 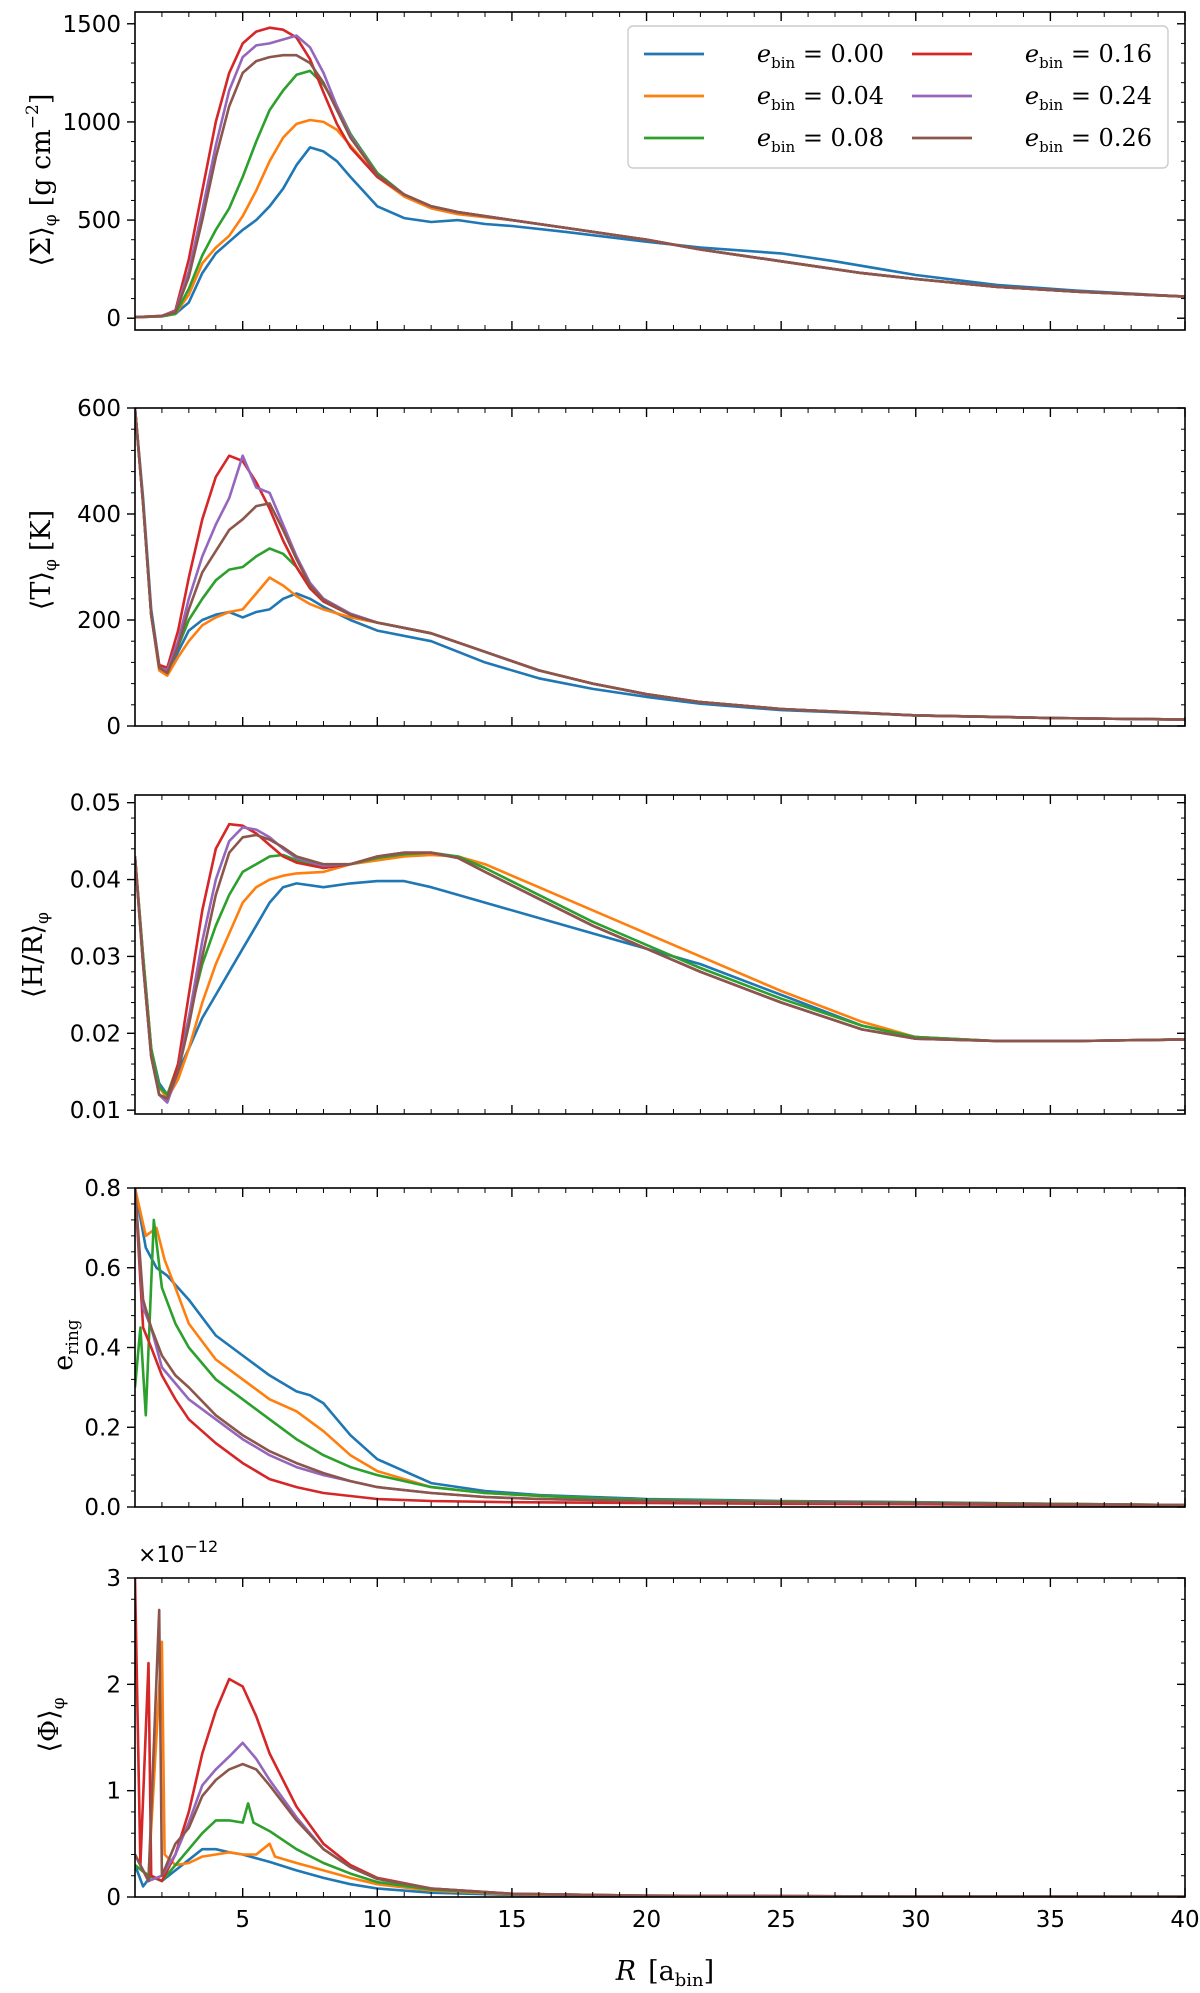 I want to click on legend-label: ebin = 0.08, so click(x=820, y=140).